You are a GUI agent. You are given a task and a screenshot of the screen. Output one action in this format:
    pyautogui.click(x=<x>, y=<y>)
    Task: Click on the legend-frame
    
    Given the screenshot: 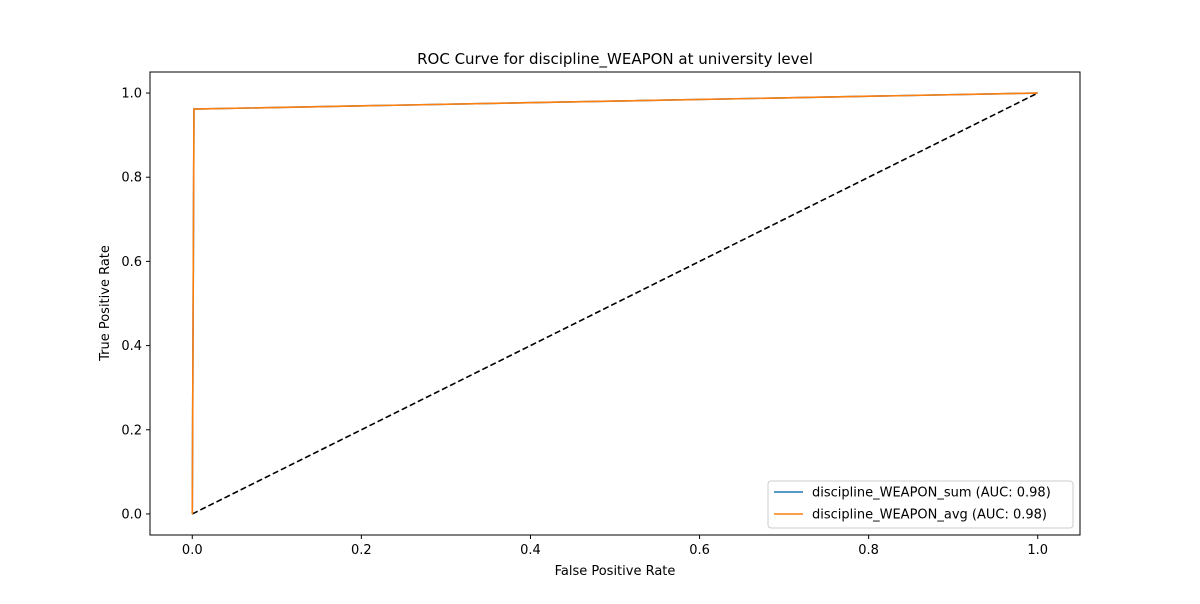 What is the action you would take?
    pyautogui.click(x=920, y=504)
    